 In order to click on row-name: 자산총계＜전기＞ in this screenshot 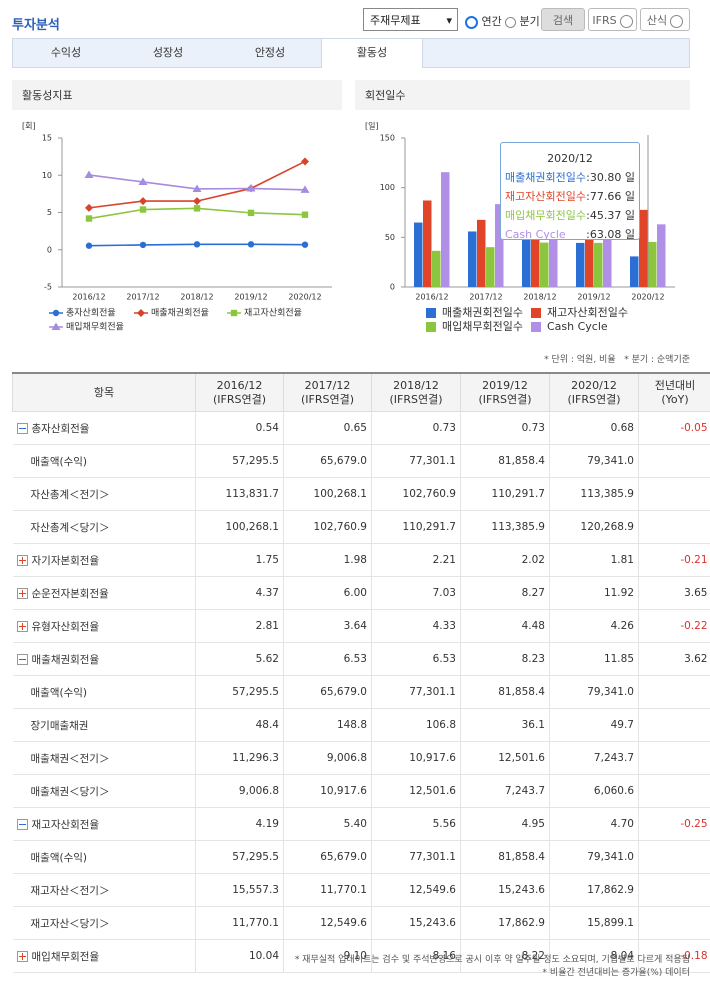, I will do `click(70, 494)`.